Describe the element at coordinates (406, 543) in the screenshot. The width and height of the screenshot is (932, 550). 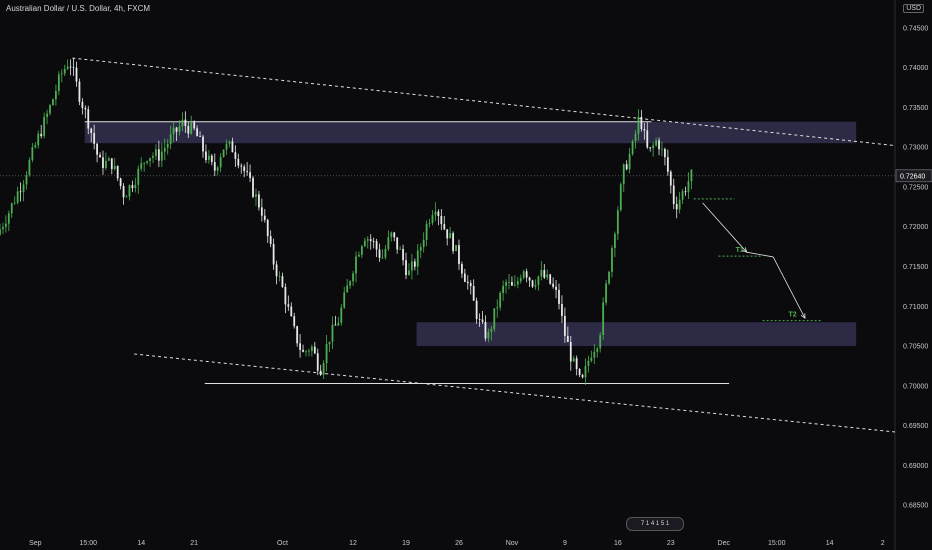
I see `x-tick-label: 19` at that location.